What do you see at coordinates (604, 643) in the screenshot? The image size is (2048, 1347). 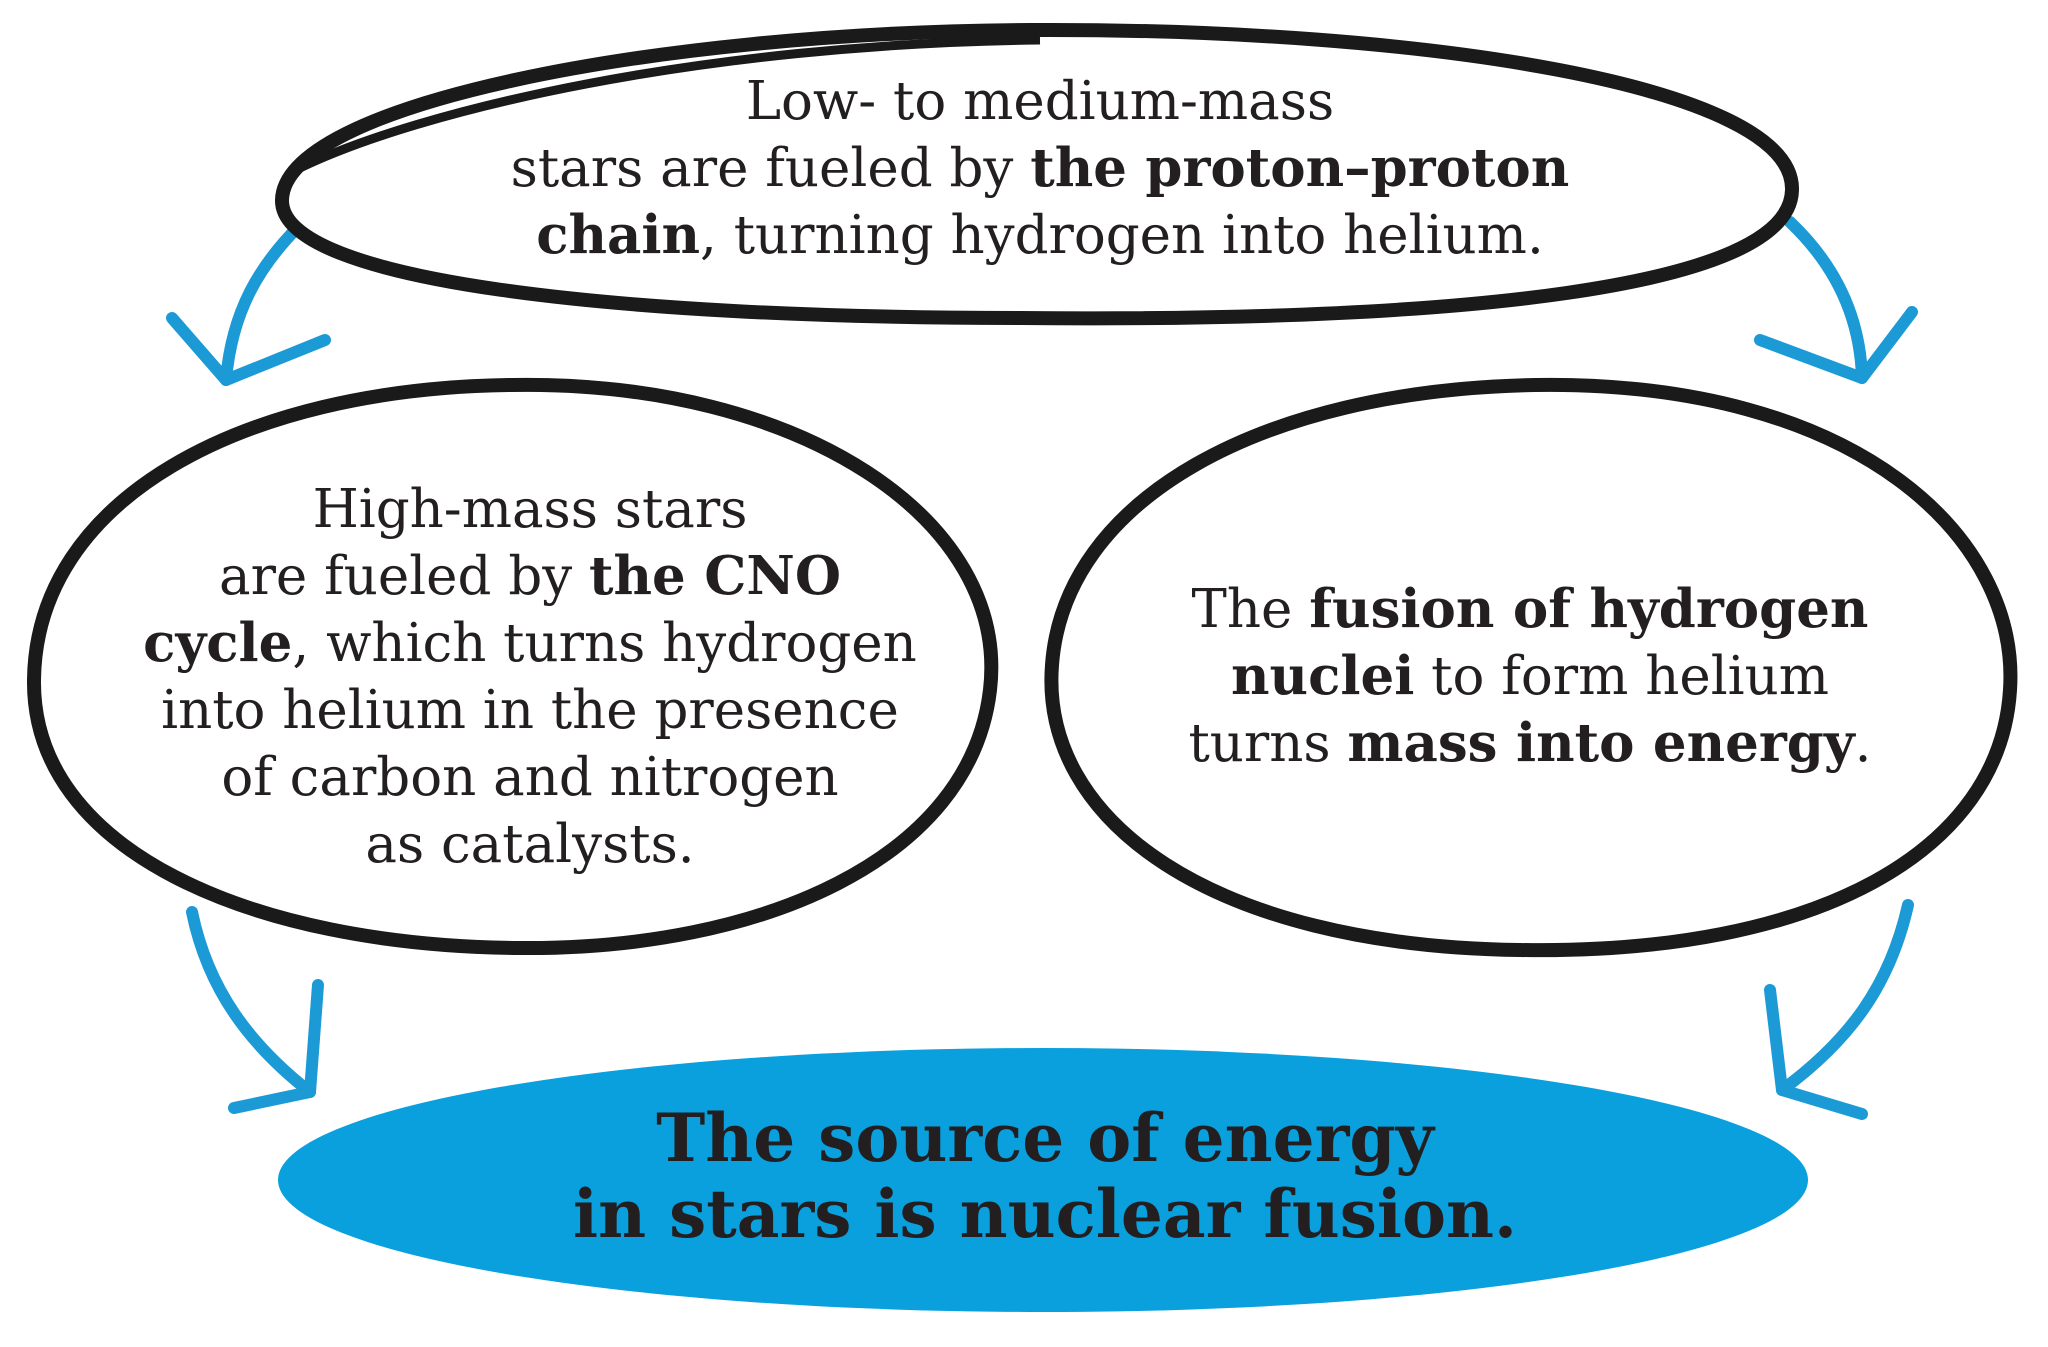 I see `left-node-line-3-text: , which turns hydrogen` at bounding box center [604, 643].